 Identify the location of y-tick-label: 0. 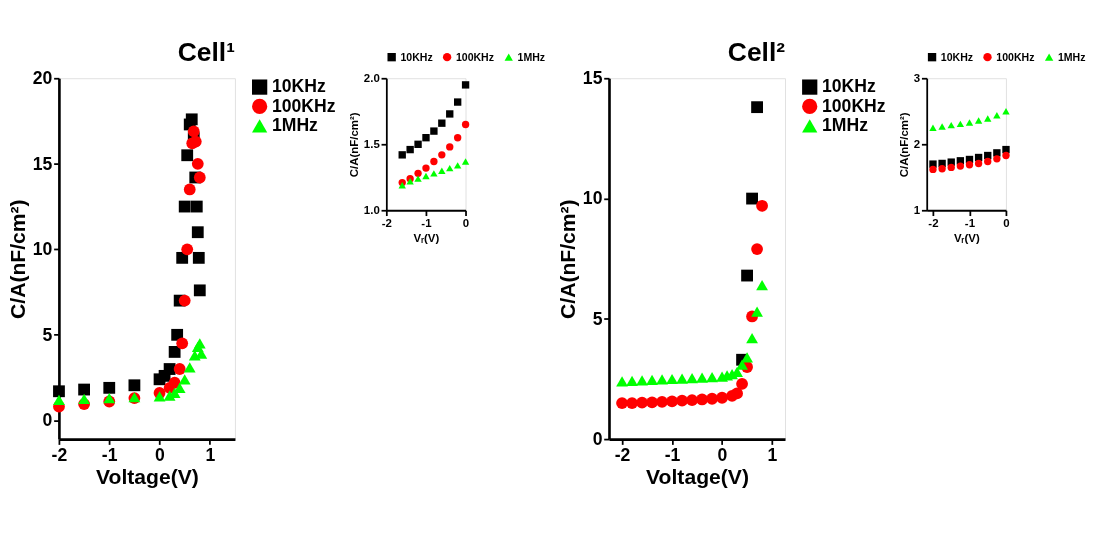
(597, 438).